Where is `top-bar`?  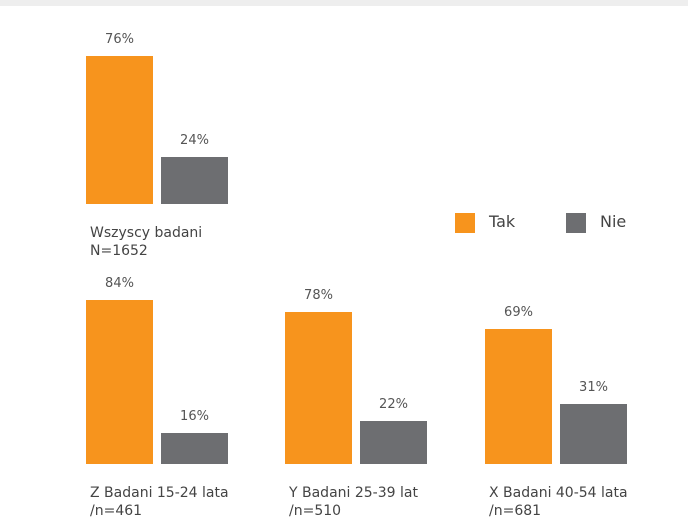 top-bar is located at coordinates (344, 3).